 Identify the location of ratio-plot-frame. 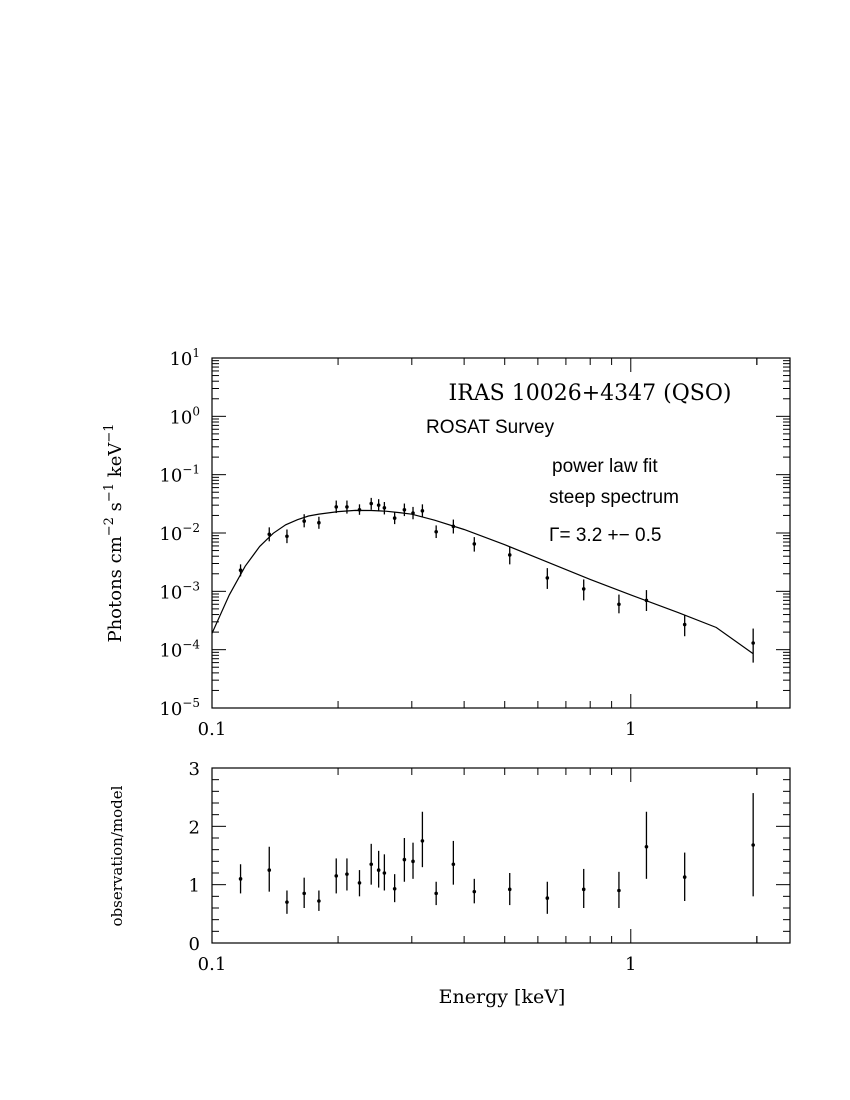
(501, 855).